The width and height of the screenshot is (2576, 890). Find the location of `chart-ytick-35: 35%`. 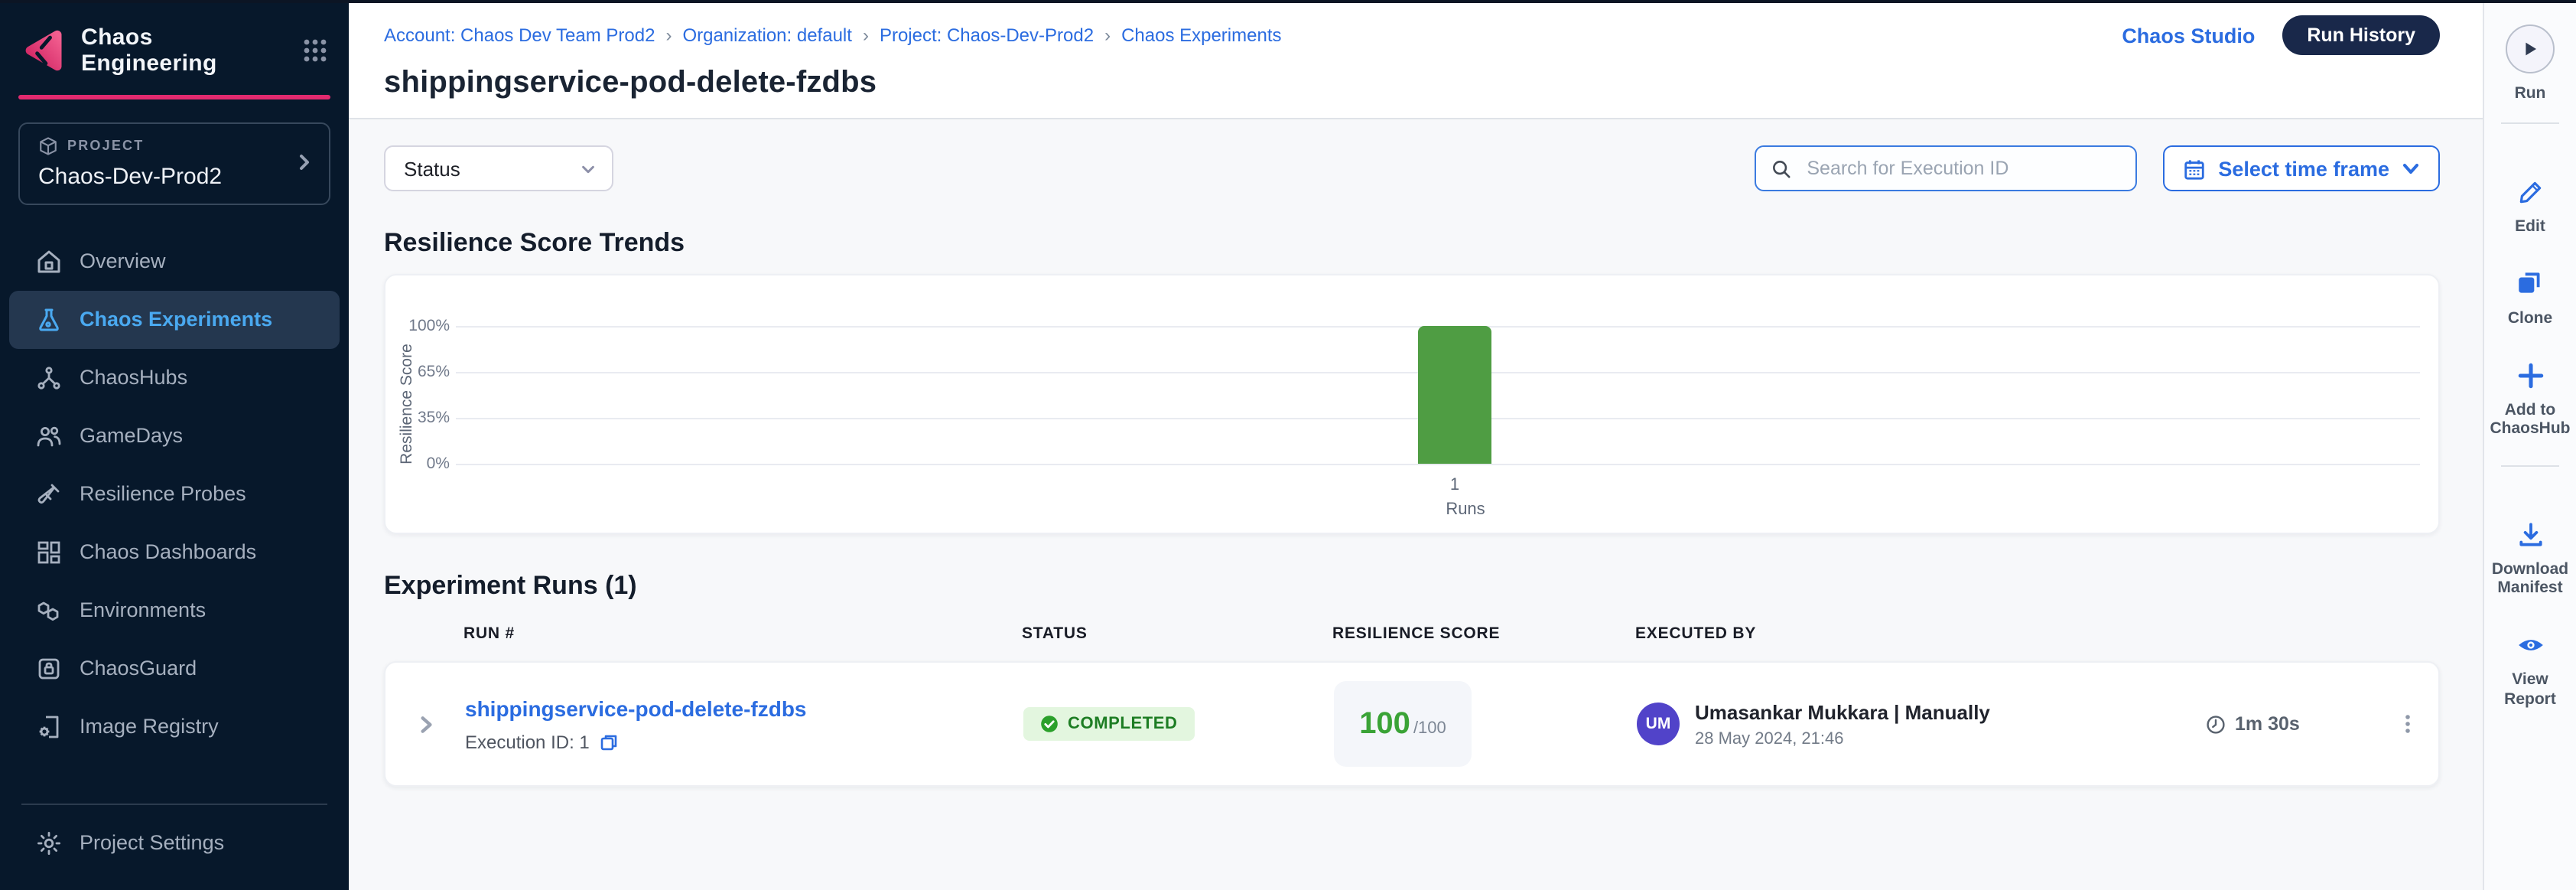

chart-ytick-35: 35% is located at coordinates (433, 418).